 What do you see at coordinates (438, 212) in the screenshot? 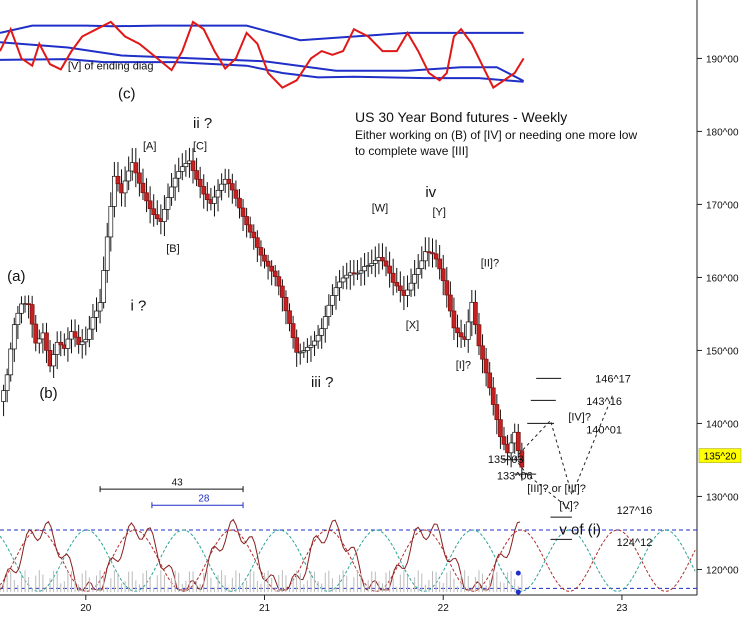
I see `annotation-label: [Y]` at bounding box center [438, 212].